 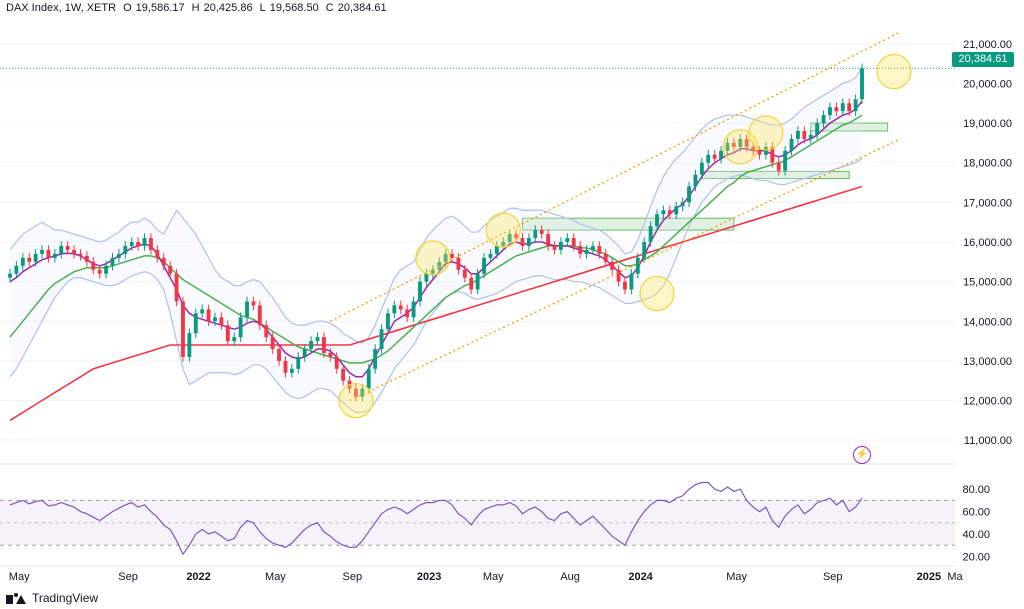 What do you see at coordinates (987, 124) in the screenshot?
I see `price-tick-label: 19,000.00` at bounding box center [987, 124].